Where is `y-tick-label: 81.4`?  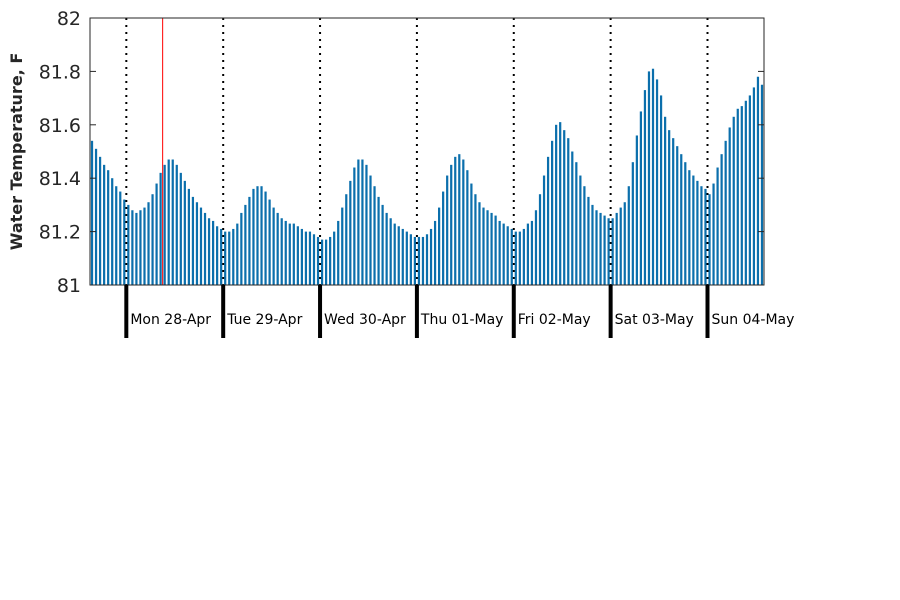 y-tick-label: 81.4 is located at coordinates (60, 179).